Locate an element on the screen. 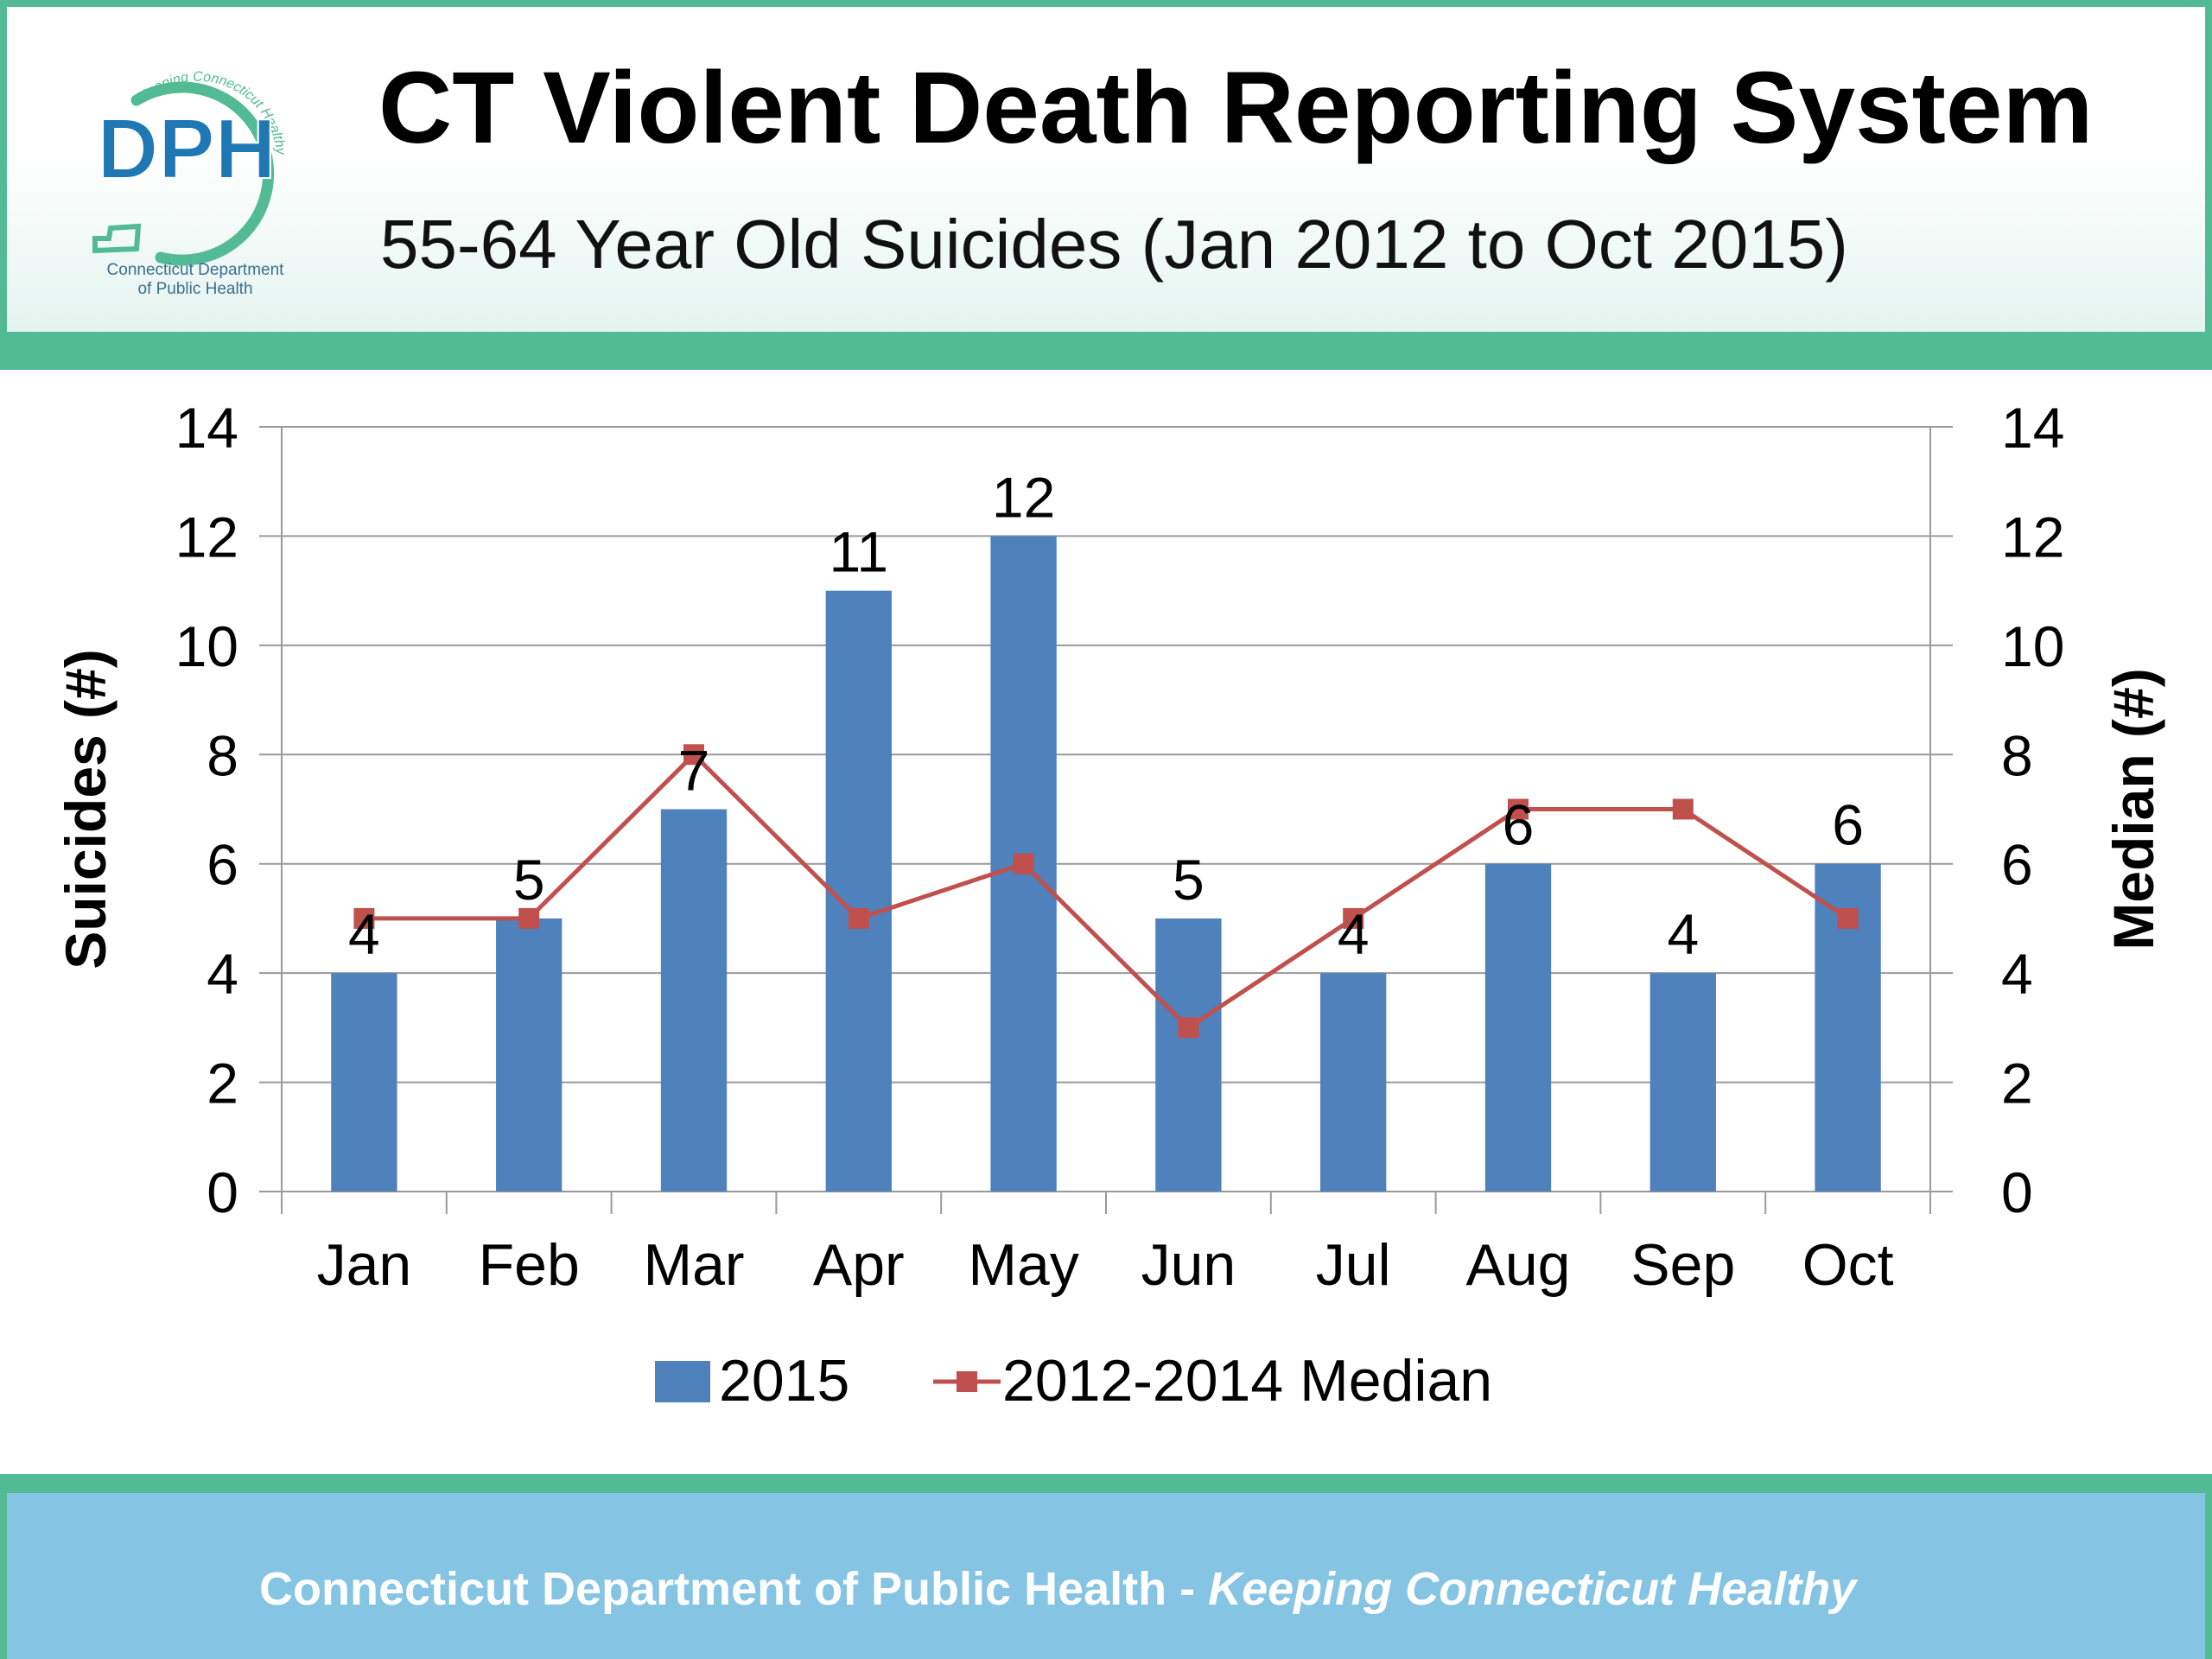  logo-caption-line1: Connecticut Department is located at coordinates (196, 270).